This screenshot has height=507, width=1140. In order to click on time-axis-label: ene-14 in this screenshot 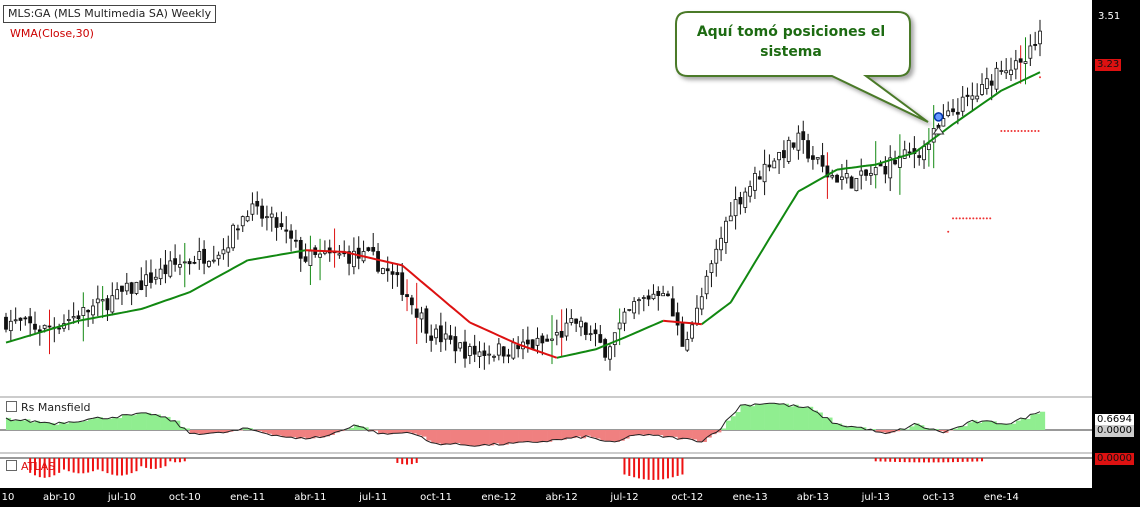, I will do `click(1001, 497)`.